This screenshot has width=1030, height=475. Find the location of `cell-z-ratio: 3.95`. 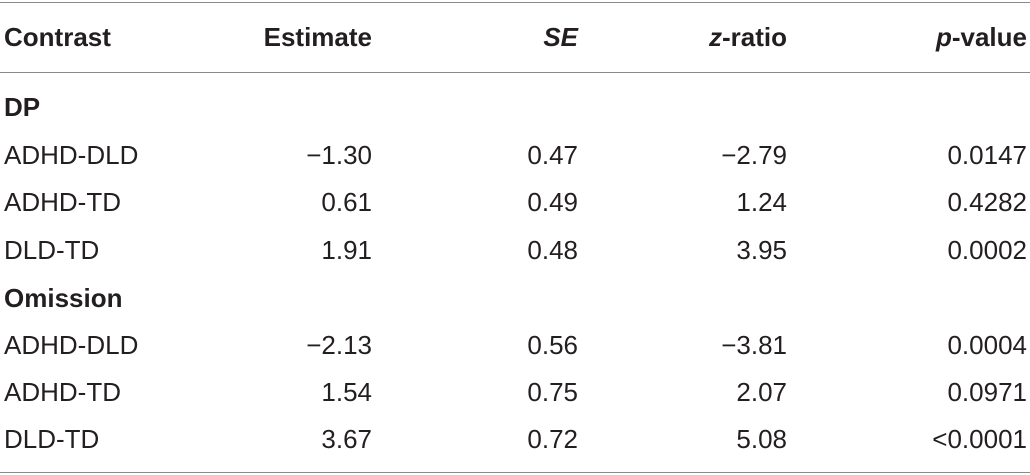

cell-z-ratio: 3.95 is located at coordinates (761, 250).